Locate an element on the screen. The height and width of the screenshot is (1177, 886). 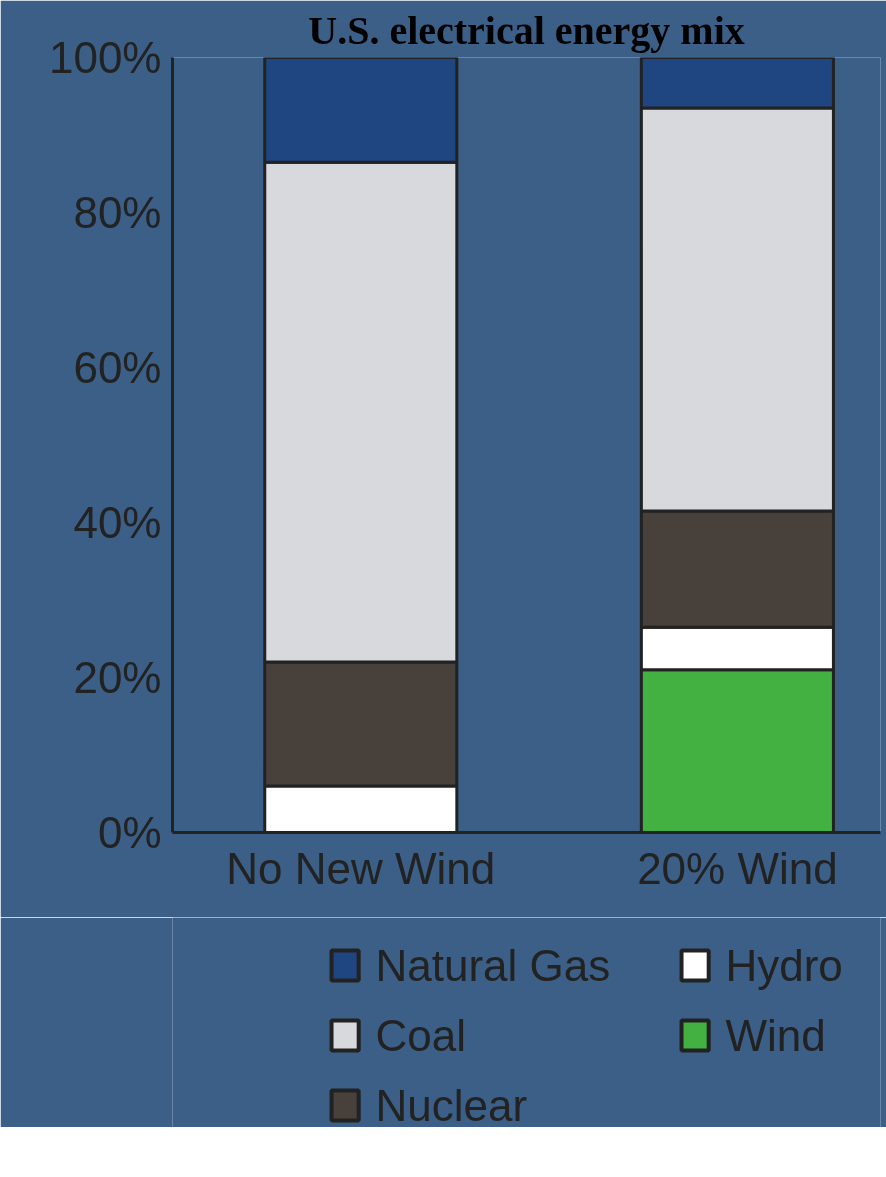
y-tick-label: 0% is located at coordinates (129, 832).